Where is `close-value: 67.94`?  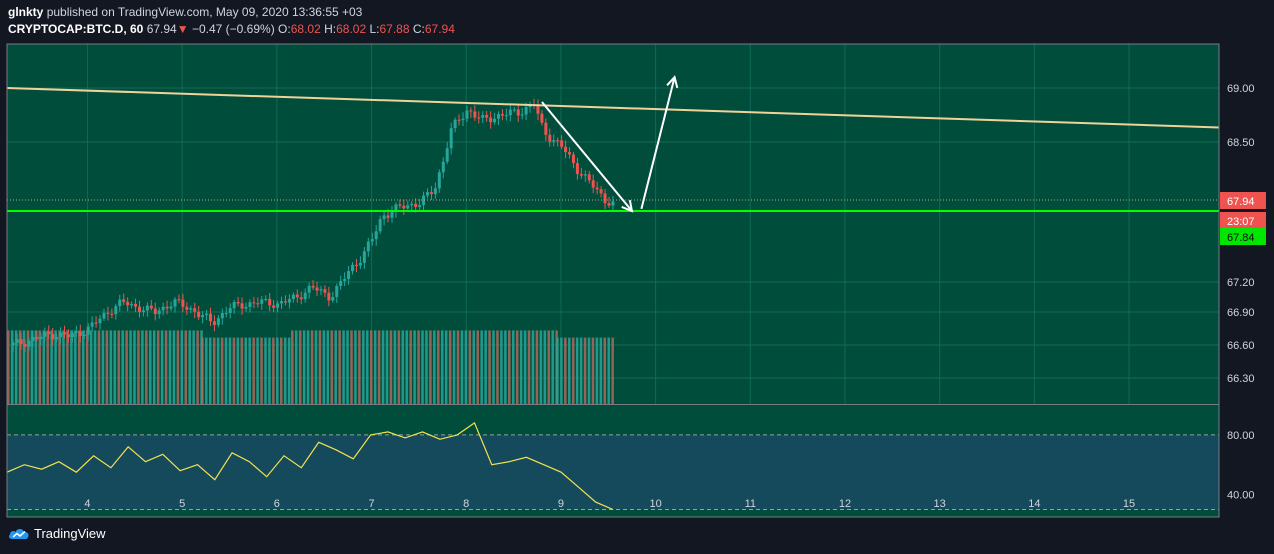 close-value: 67.94 is located at coordinates (439, 29).